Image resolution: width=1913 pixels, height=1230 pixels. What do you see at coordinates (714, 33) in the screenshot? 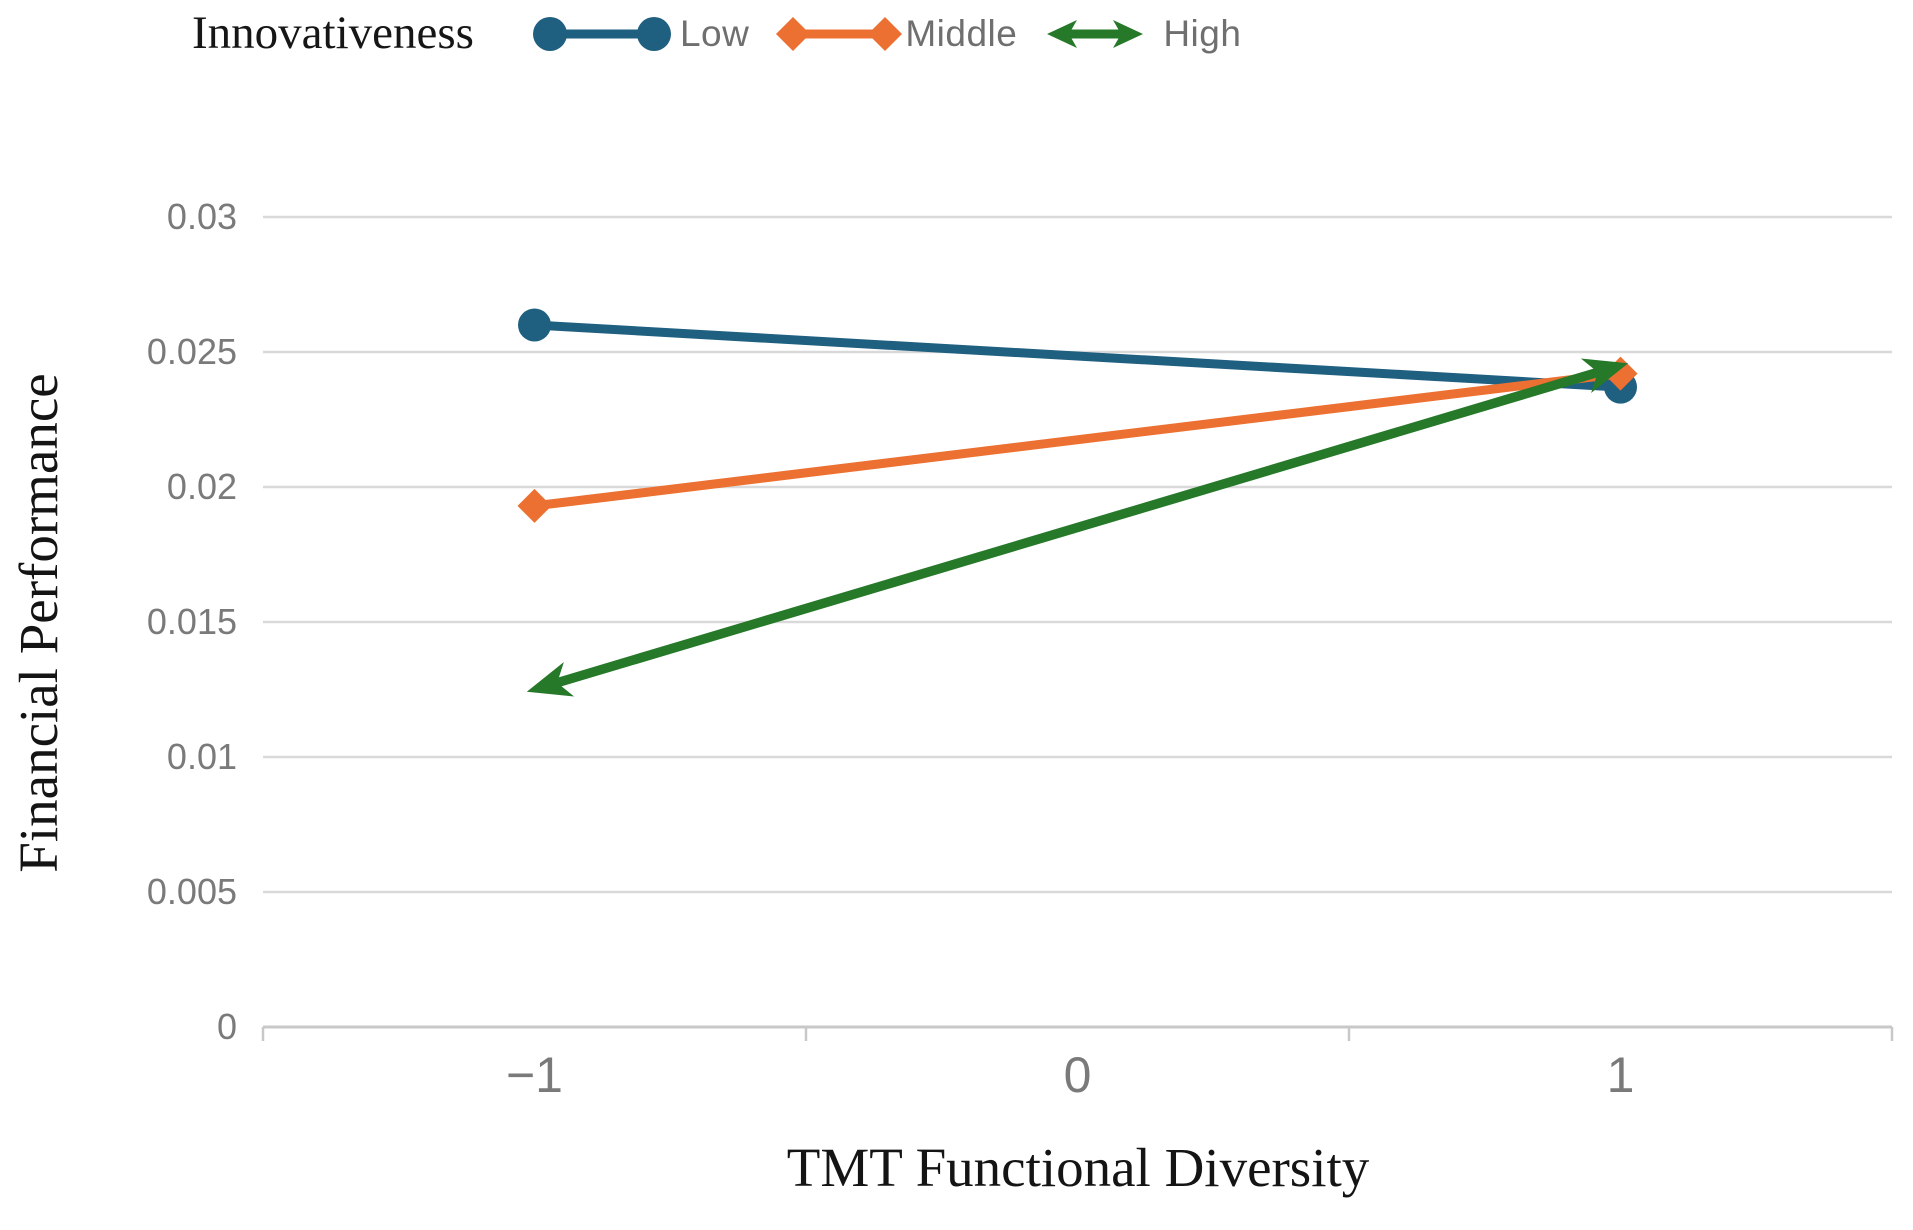
I see `legend-label-low: Low` at bounding box center [714, 33].